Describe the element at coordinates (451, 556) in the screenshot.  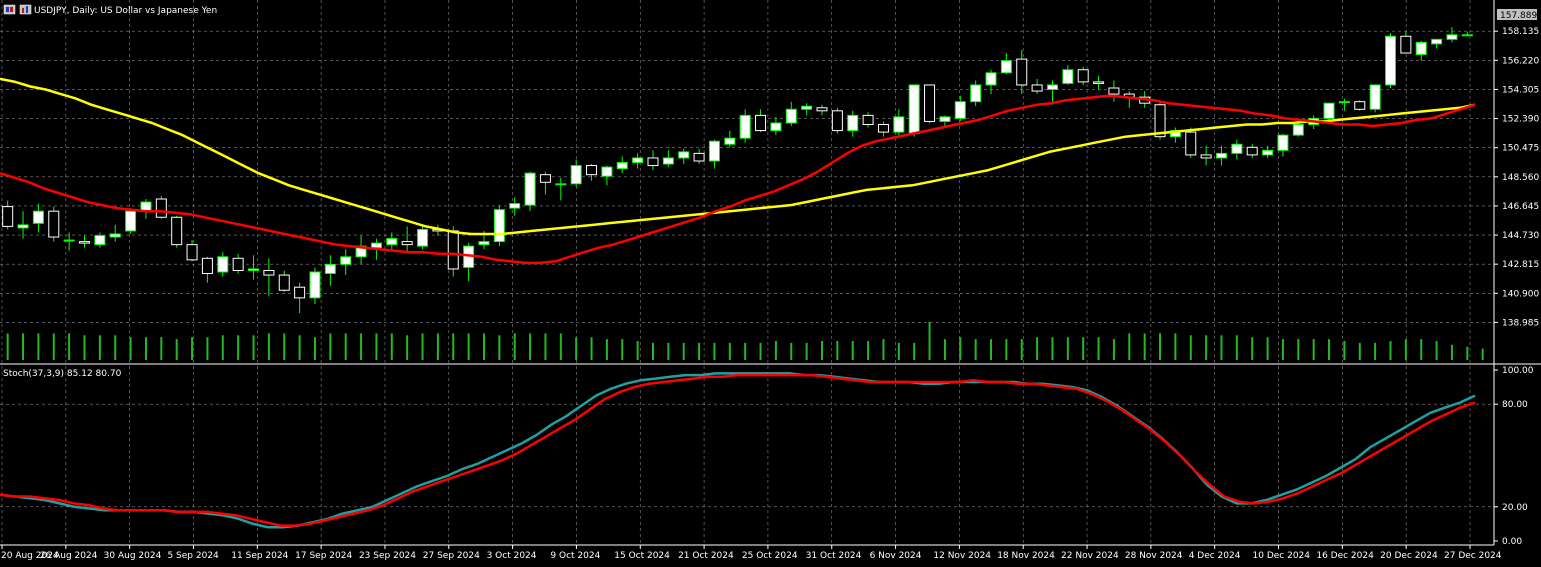
I see `time-tick-label: 27 Sep 2024` at that location.